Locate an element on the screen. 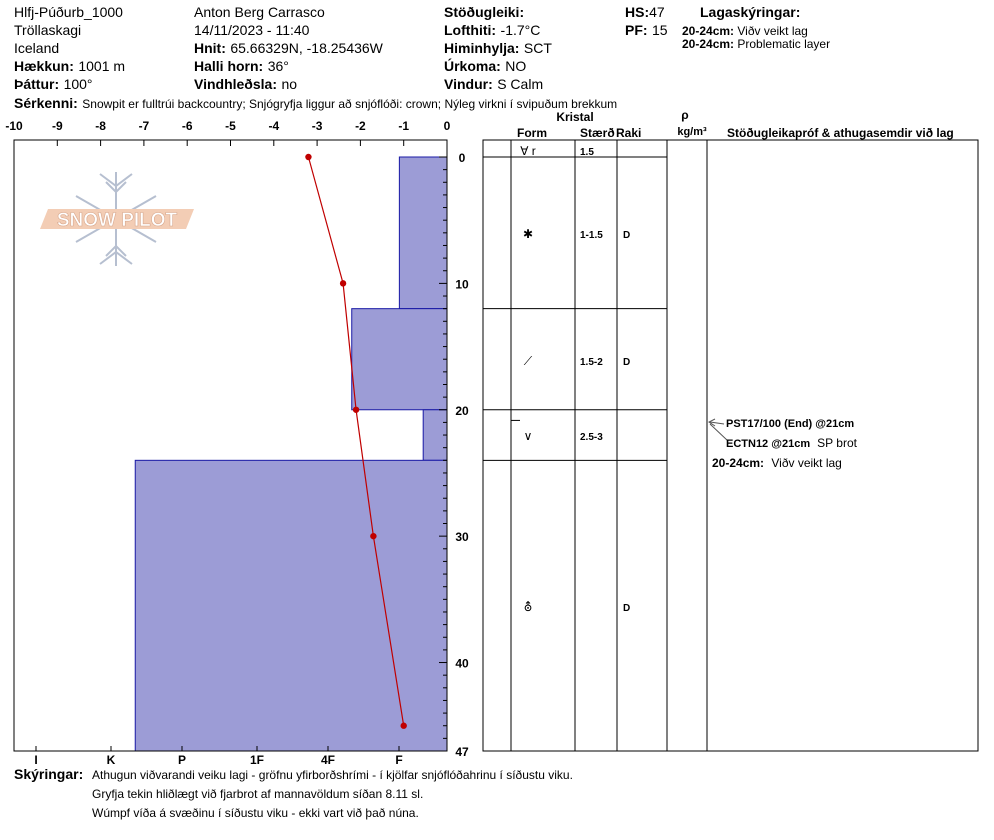  temp-tick-label: -1 is located at coordinates (403, 126).